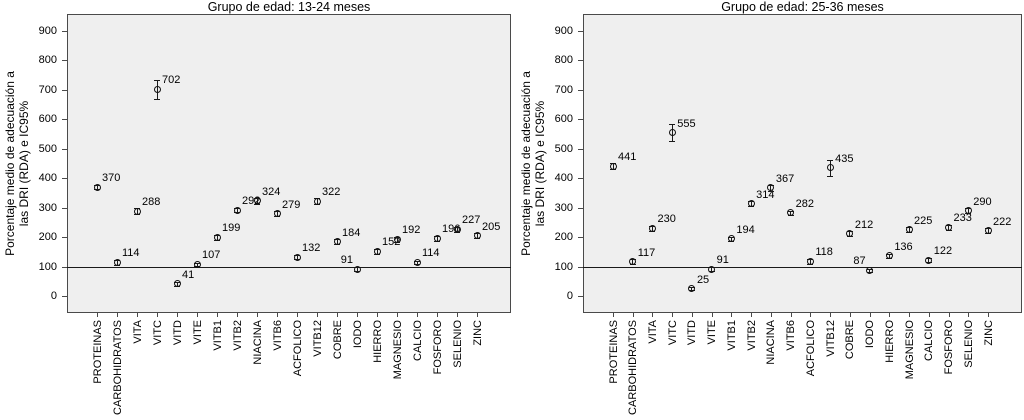 This screenshot has height=420, width=1024. Describe the element at coordinates (909, 230) in the screenshot. I see `data-point-magnesio` at that location.